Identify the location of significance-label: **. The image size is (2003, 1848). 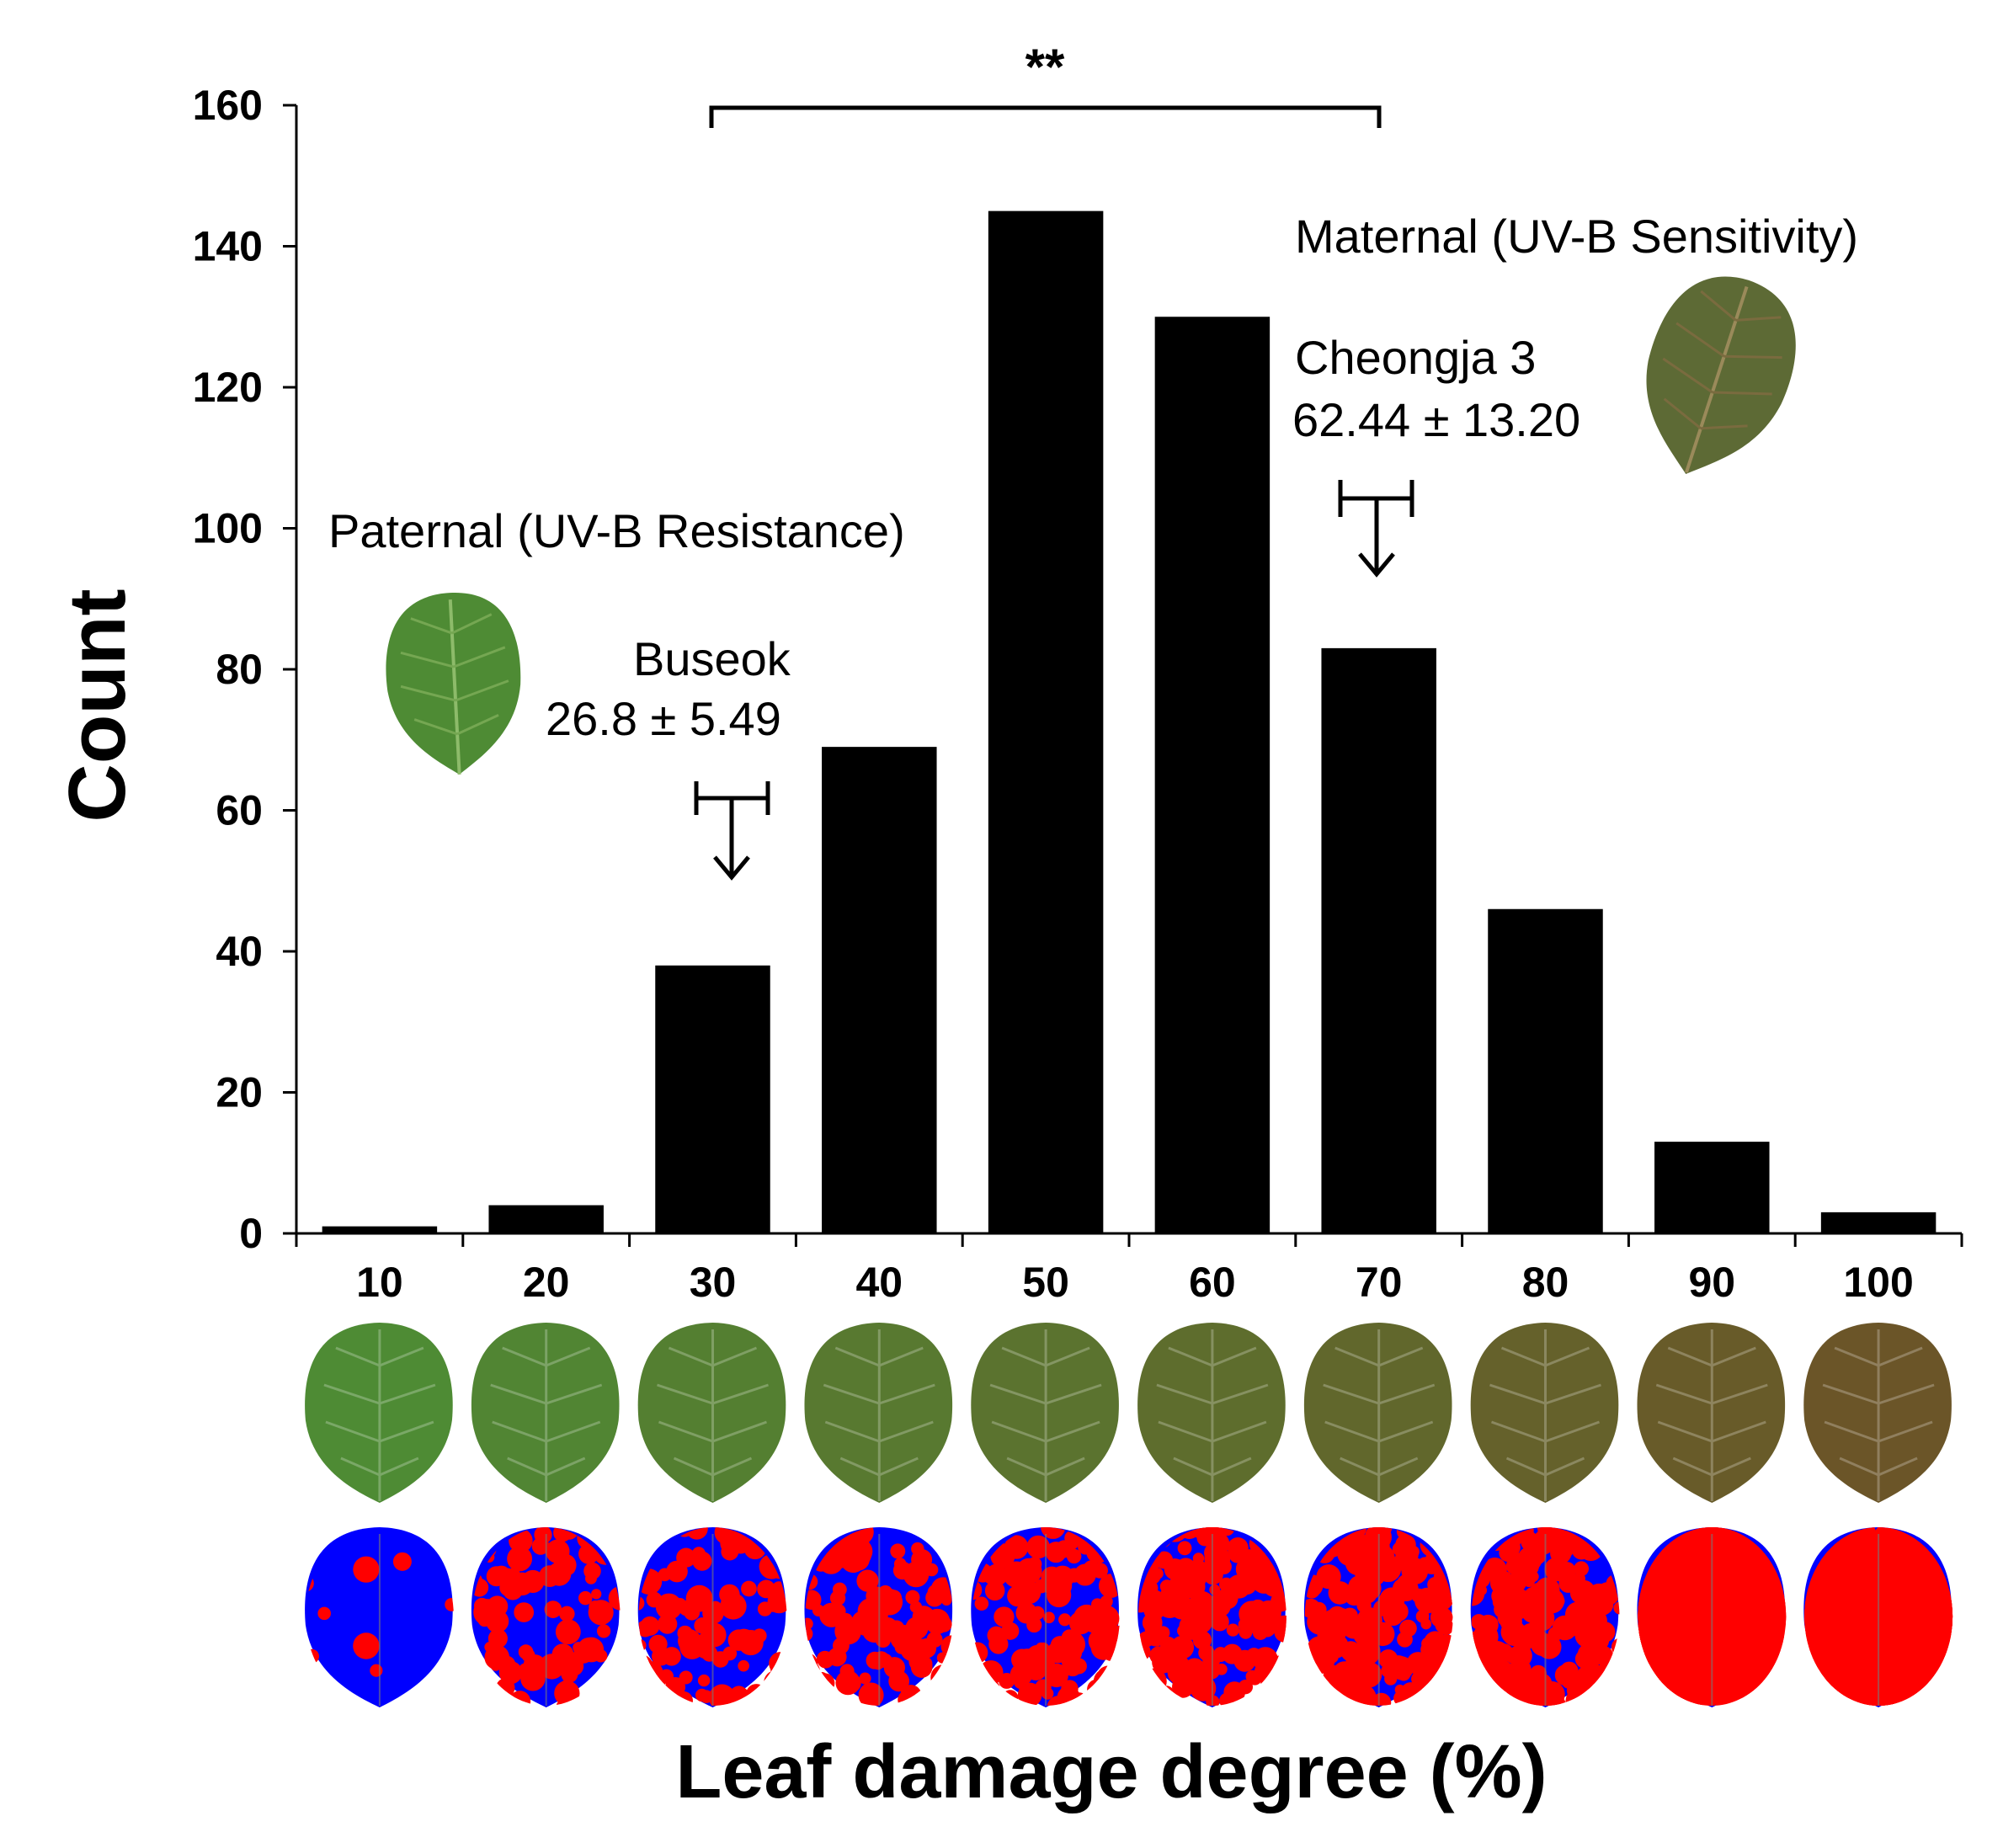
(1045, 67).